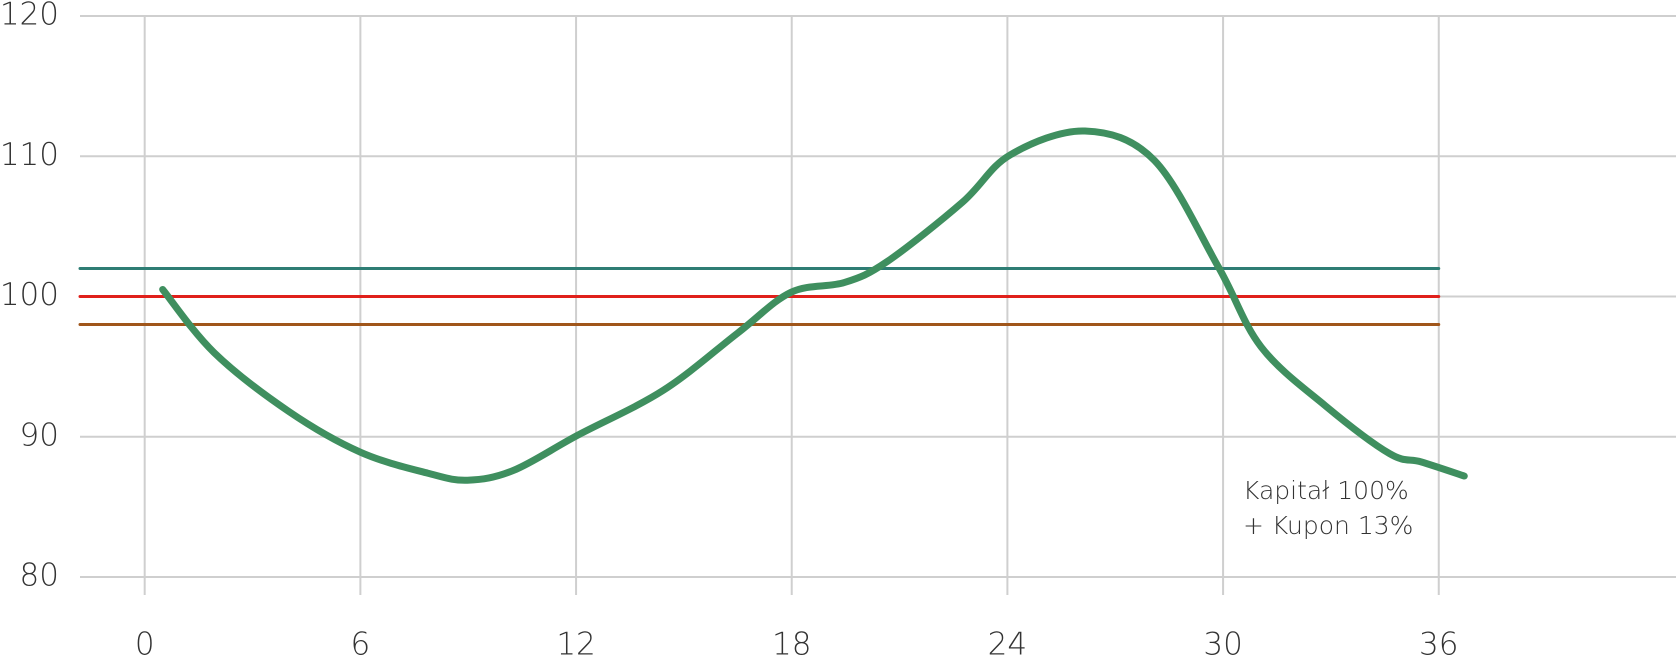 This screenshot has width=1676, height=659. What do you see at coordinates (39, 435) in the screenshot?
I see `y-tick-label: 90` at bounding box center [39, 435].